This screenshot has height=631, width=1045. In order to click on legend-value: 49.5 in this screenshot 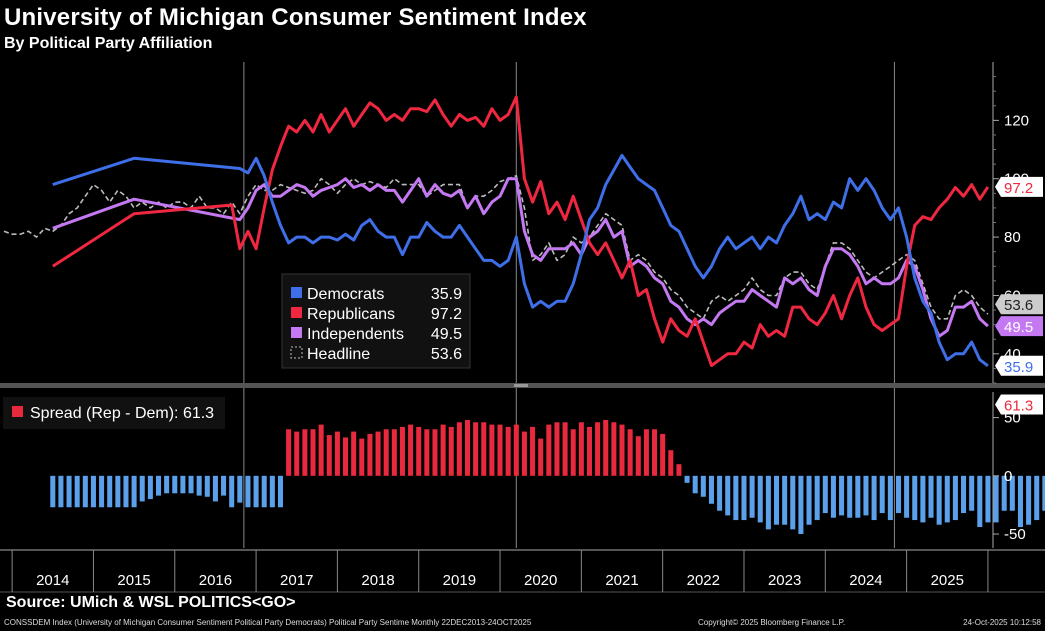, I will do `click(446, 334)`.